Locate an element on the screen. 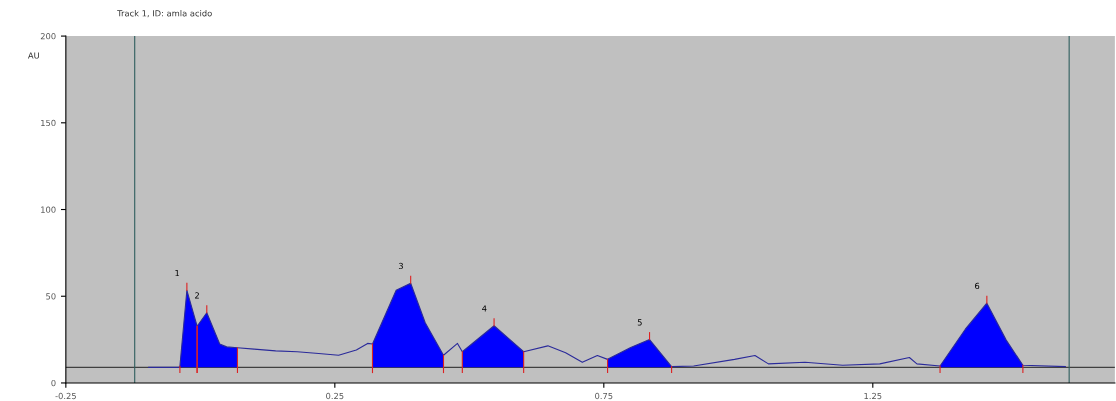  annotation: 2 is located at coordinates (197, 295).